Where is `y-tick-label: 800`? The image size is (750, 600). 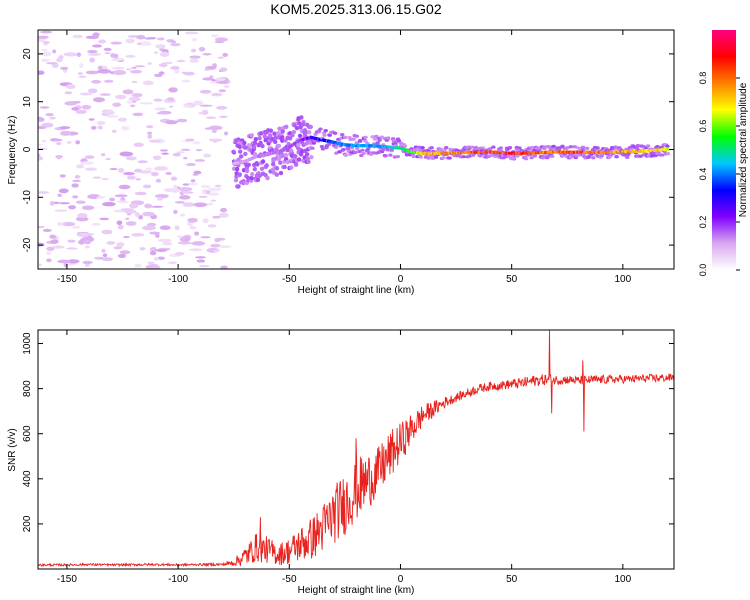 y-tick-label: 800 is located at coordinates (27, 388).